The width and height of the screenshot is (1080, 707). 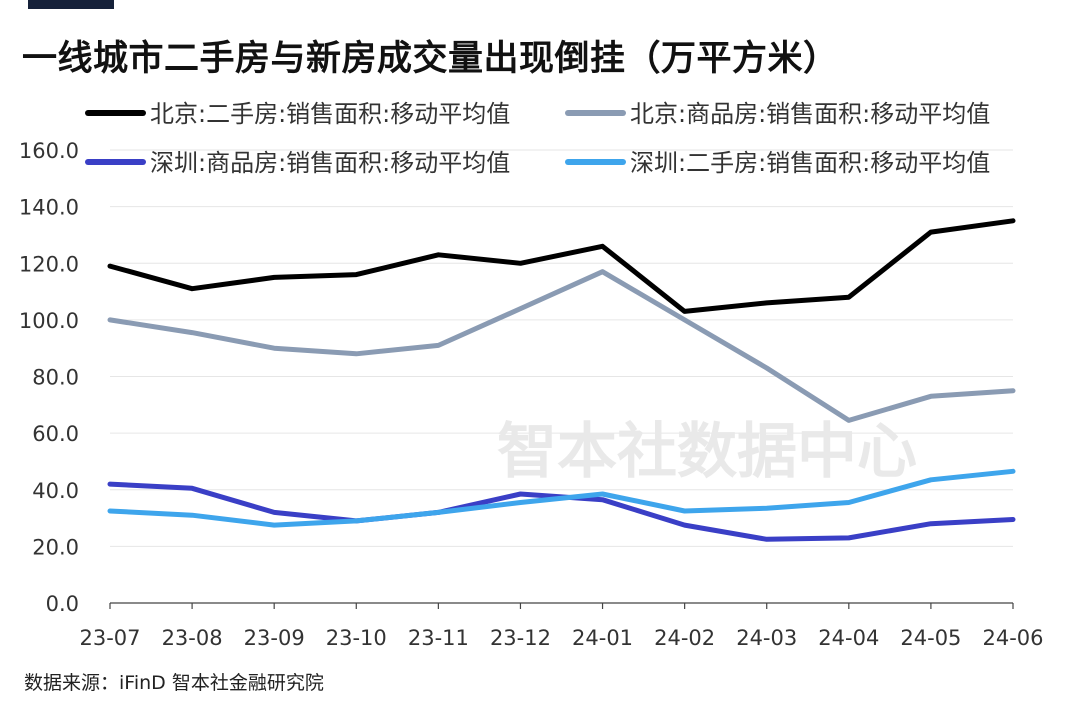 I want to click on y-tick-label: 100.0, so click(x=49, y=321).